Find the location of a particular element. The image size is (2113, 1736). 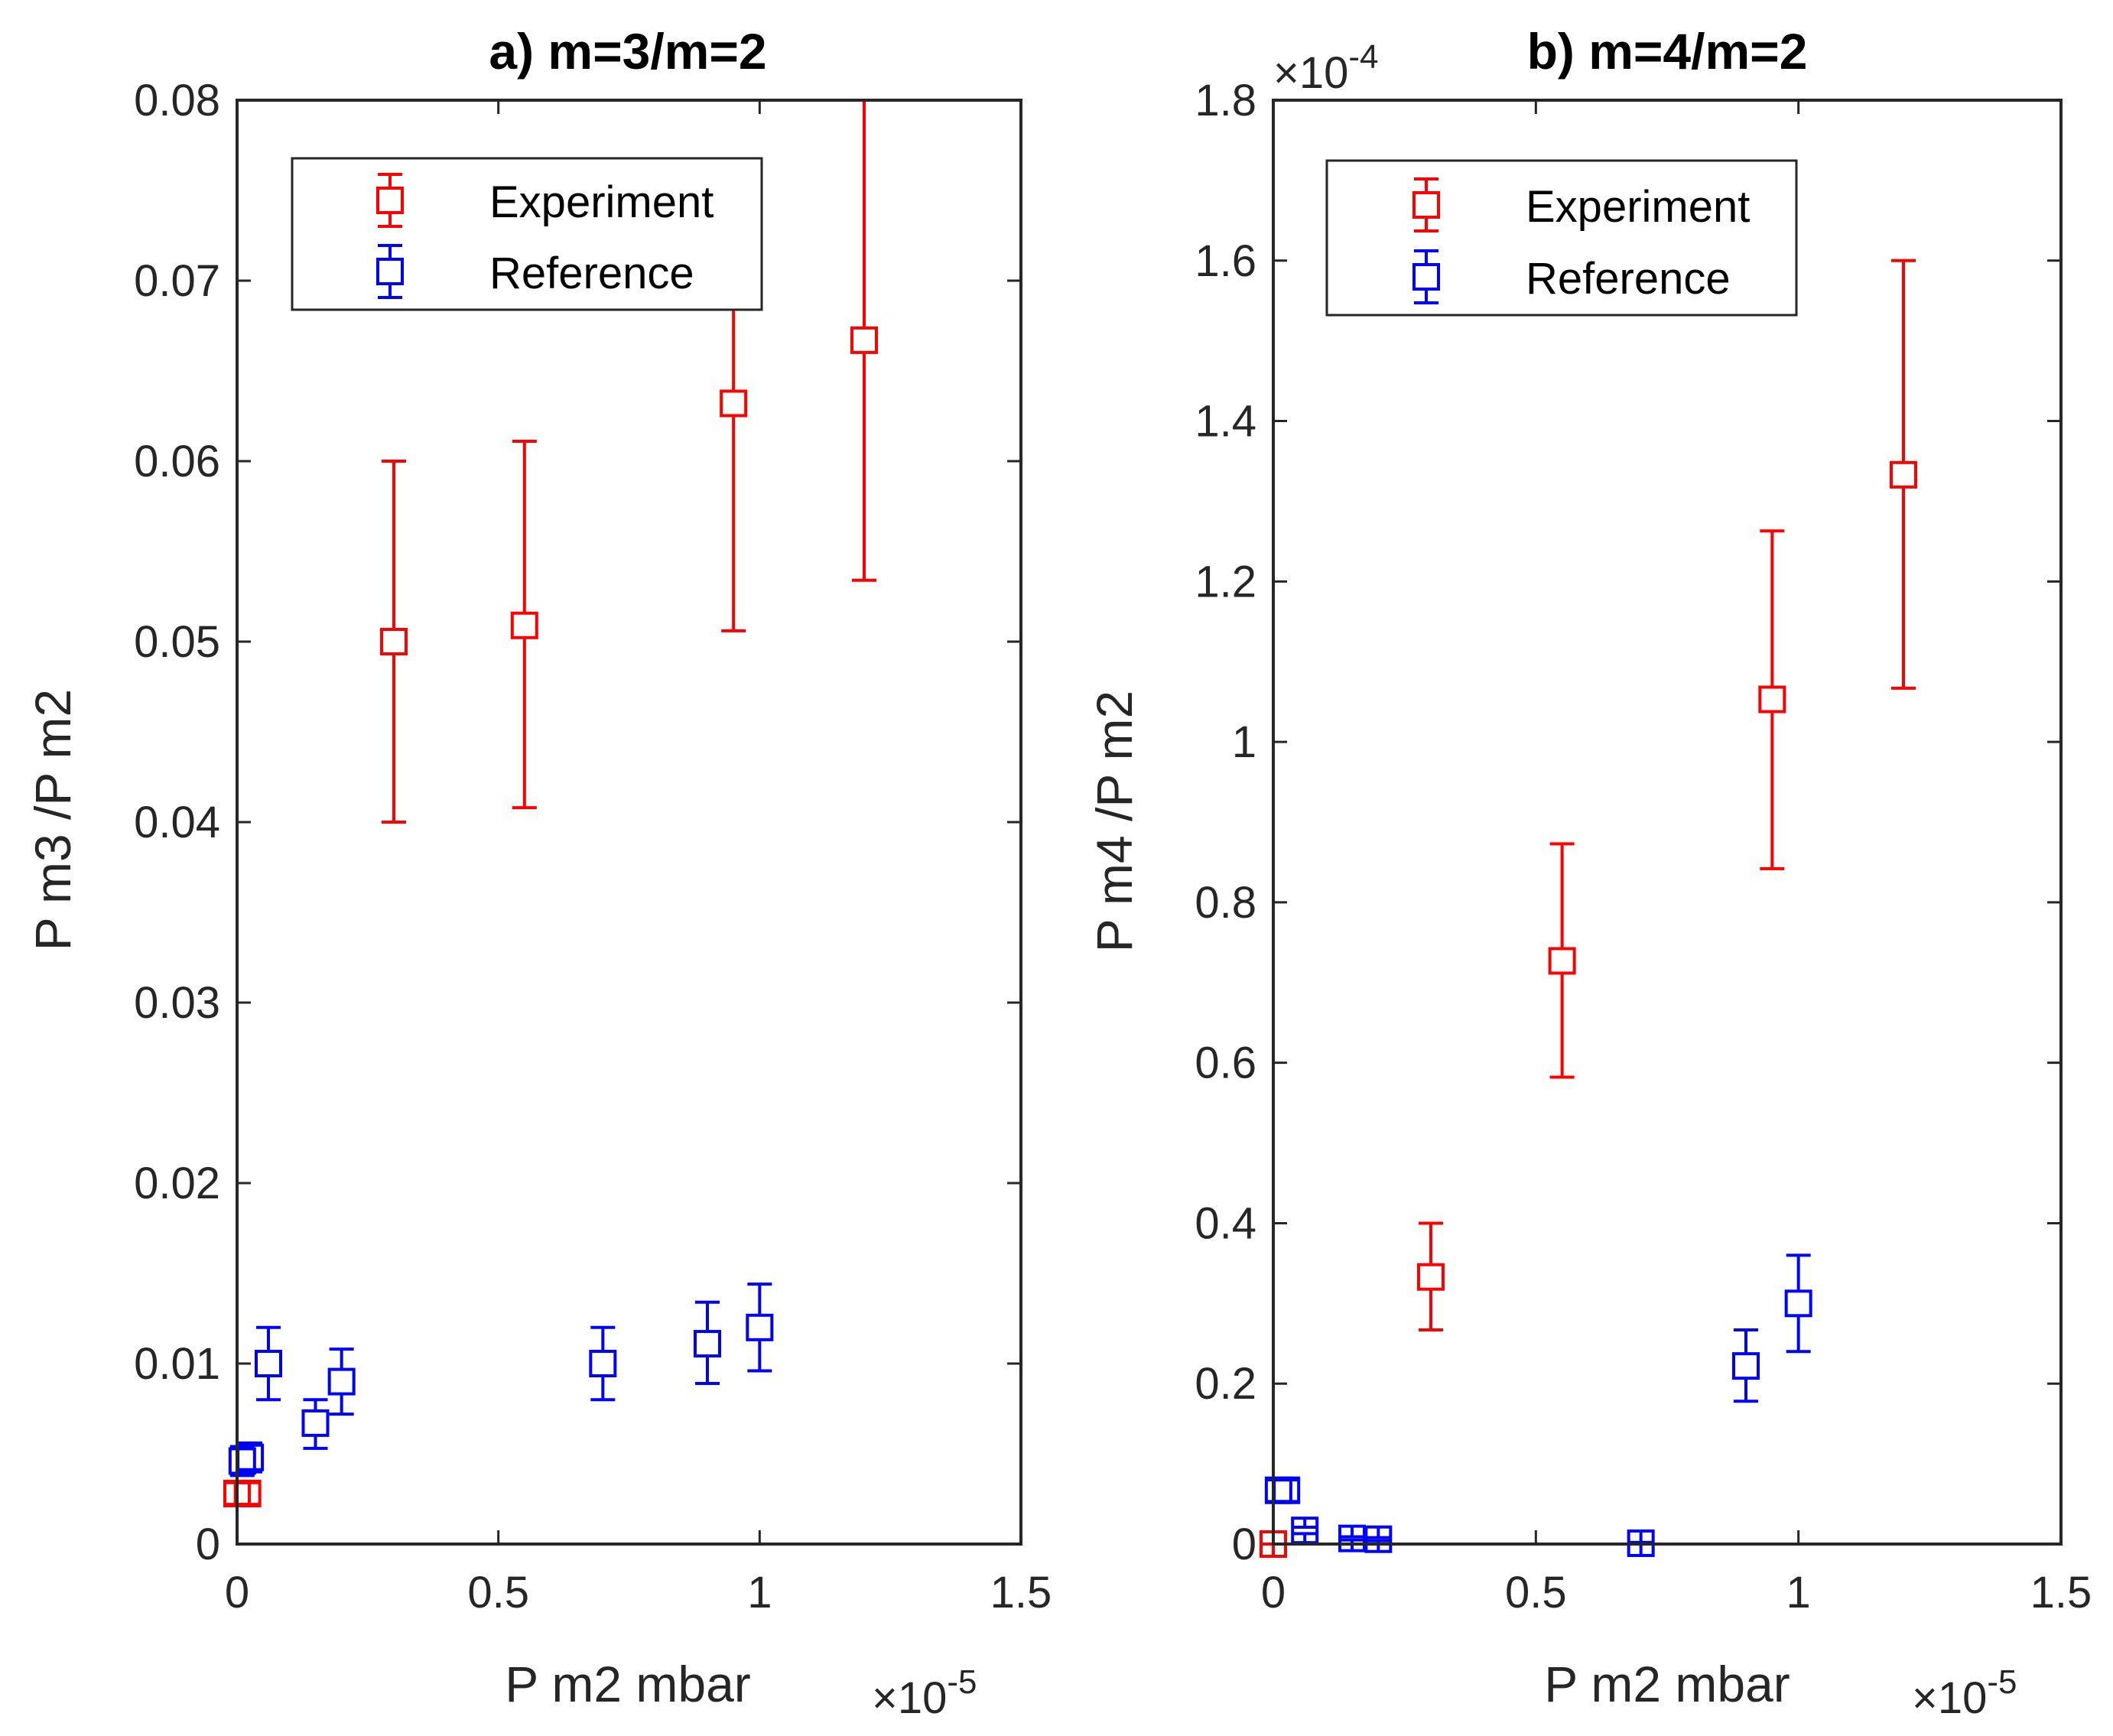

y-tick-label: 0.04 is located at coordinates (177, 822).